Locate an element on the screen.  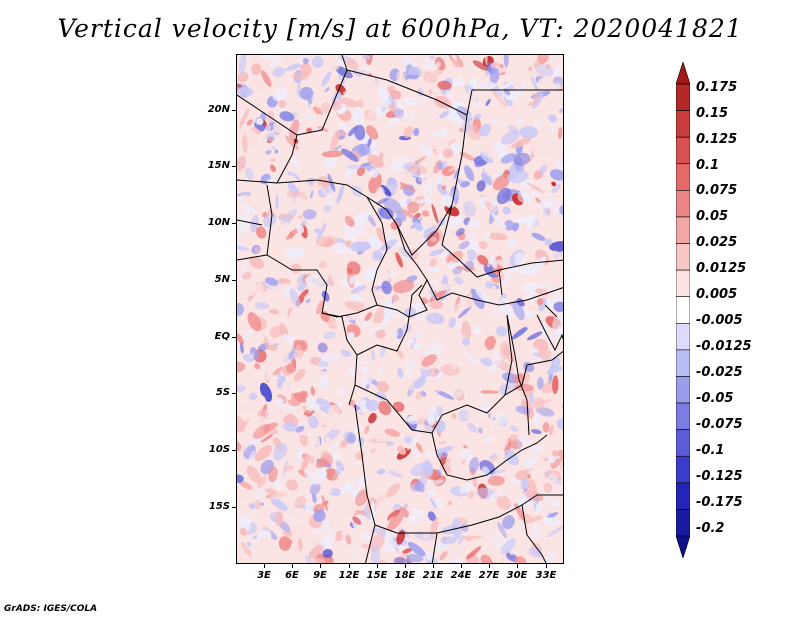
lon-label-24e: 24E is located at coordinates (461, 575).